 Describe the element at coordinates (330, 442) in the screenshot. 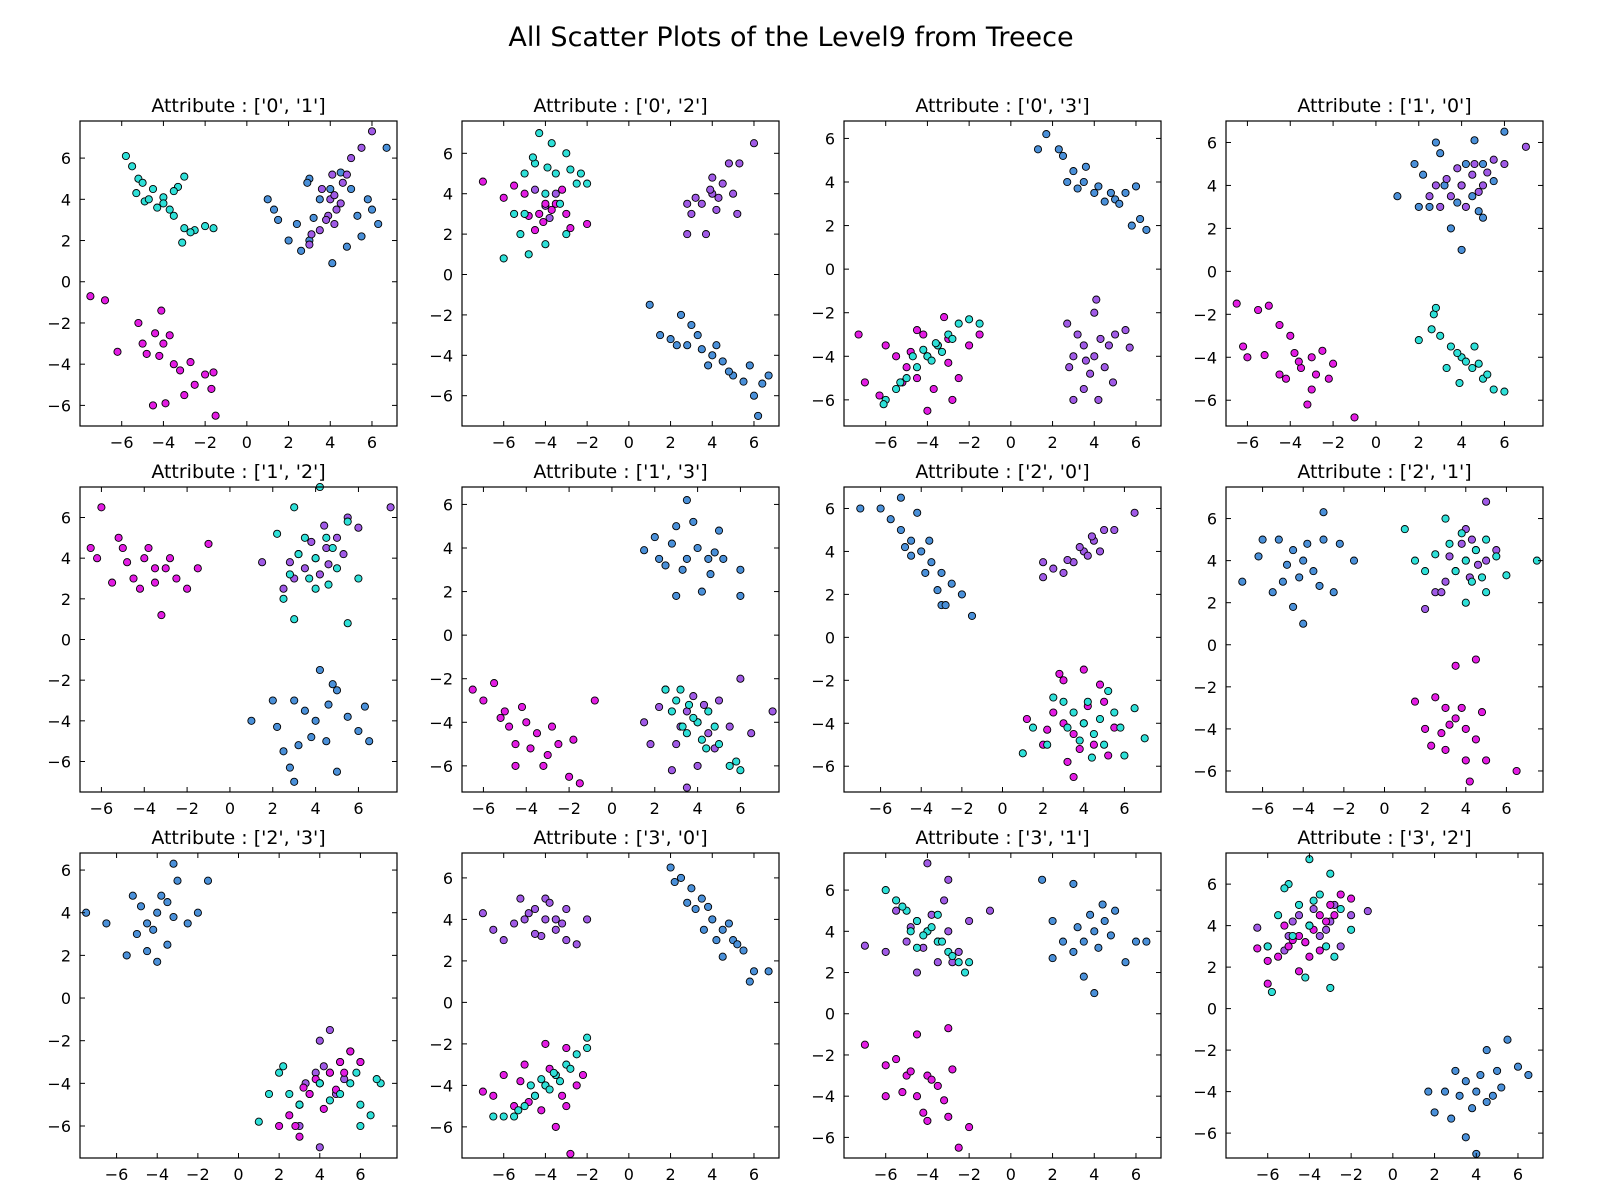

I see `x-tick-label: 4` at that location.